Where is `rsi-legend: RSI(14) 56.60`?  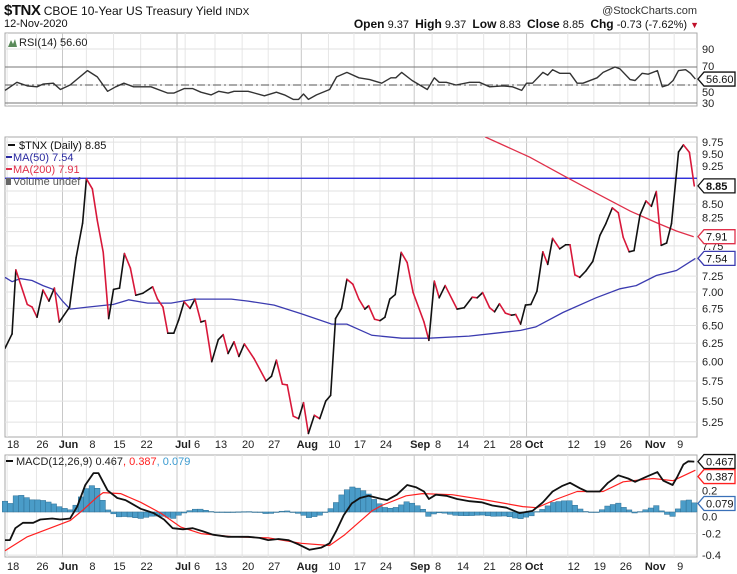 rsi-legend: RSI(14) 56.60 is located at coordinates (47, 43).